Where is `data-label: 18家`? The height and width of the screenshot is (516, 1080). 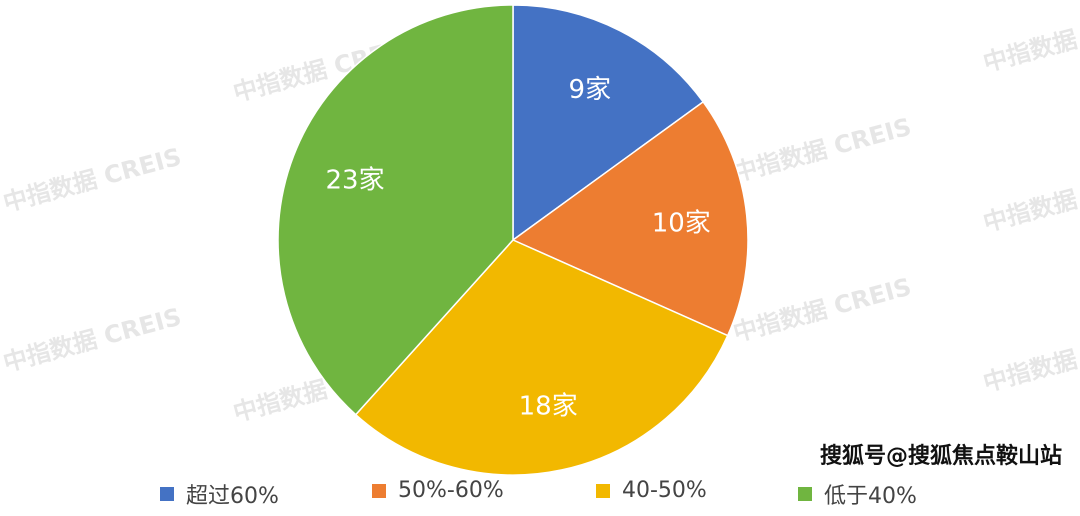
data-label: 18家 is located at coordinates (548, 407).